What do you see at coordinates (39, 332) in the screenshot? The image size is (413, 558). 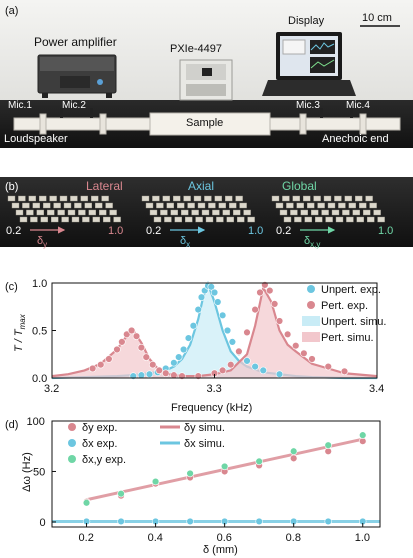 I see `y-tick-label: 0.5` at bounding box center [39, 332].